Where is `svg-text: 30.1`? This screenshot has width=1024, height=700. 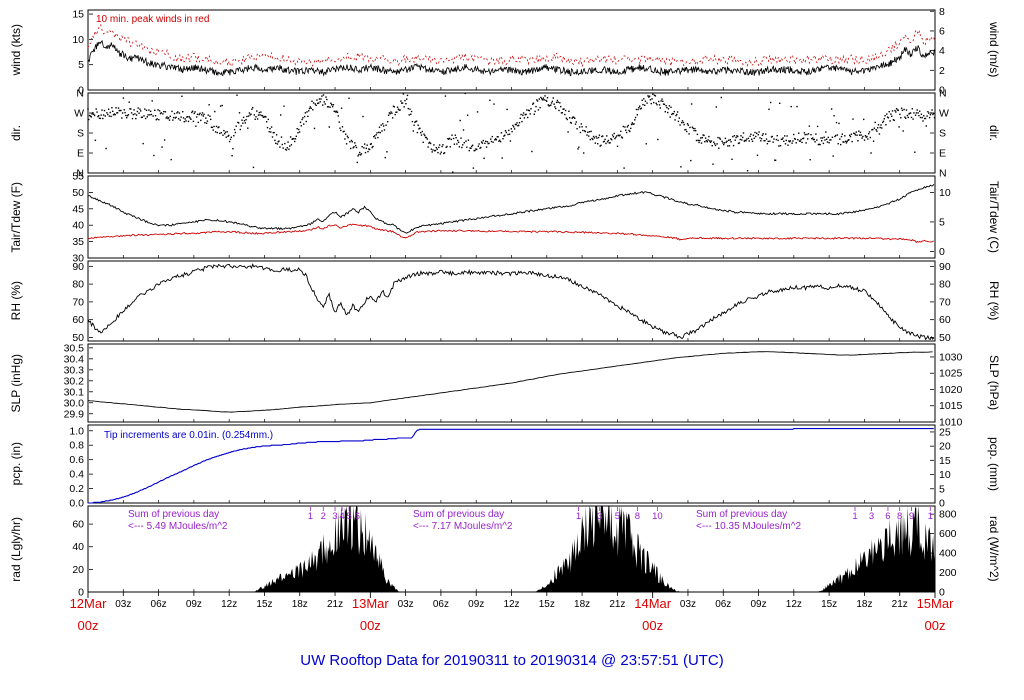
svg-text: 30.1 is located at coordinates (74, 392).